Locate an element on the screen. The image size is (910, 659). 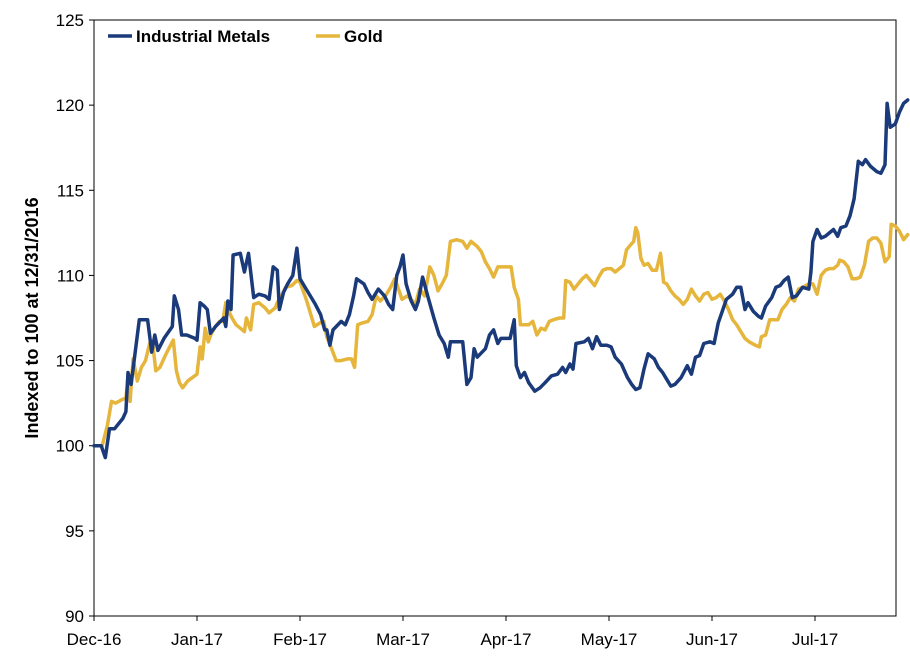
x-tick-label: Jun-17 is located at coordinates (712, 639).